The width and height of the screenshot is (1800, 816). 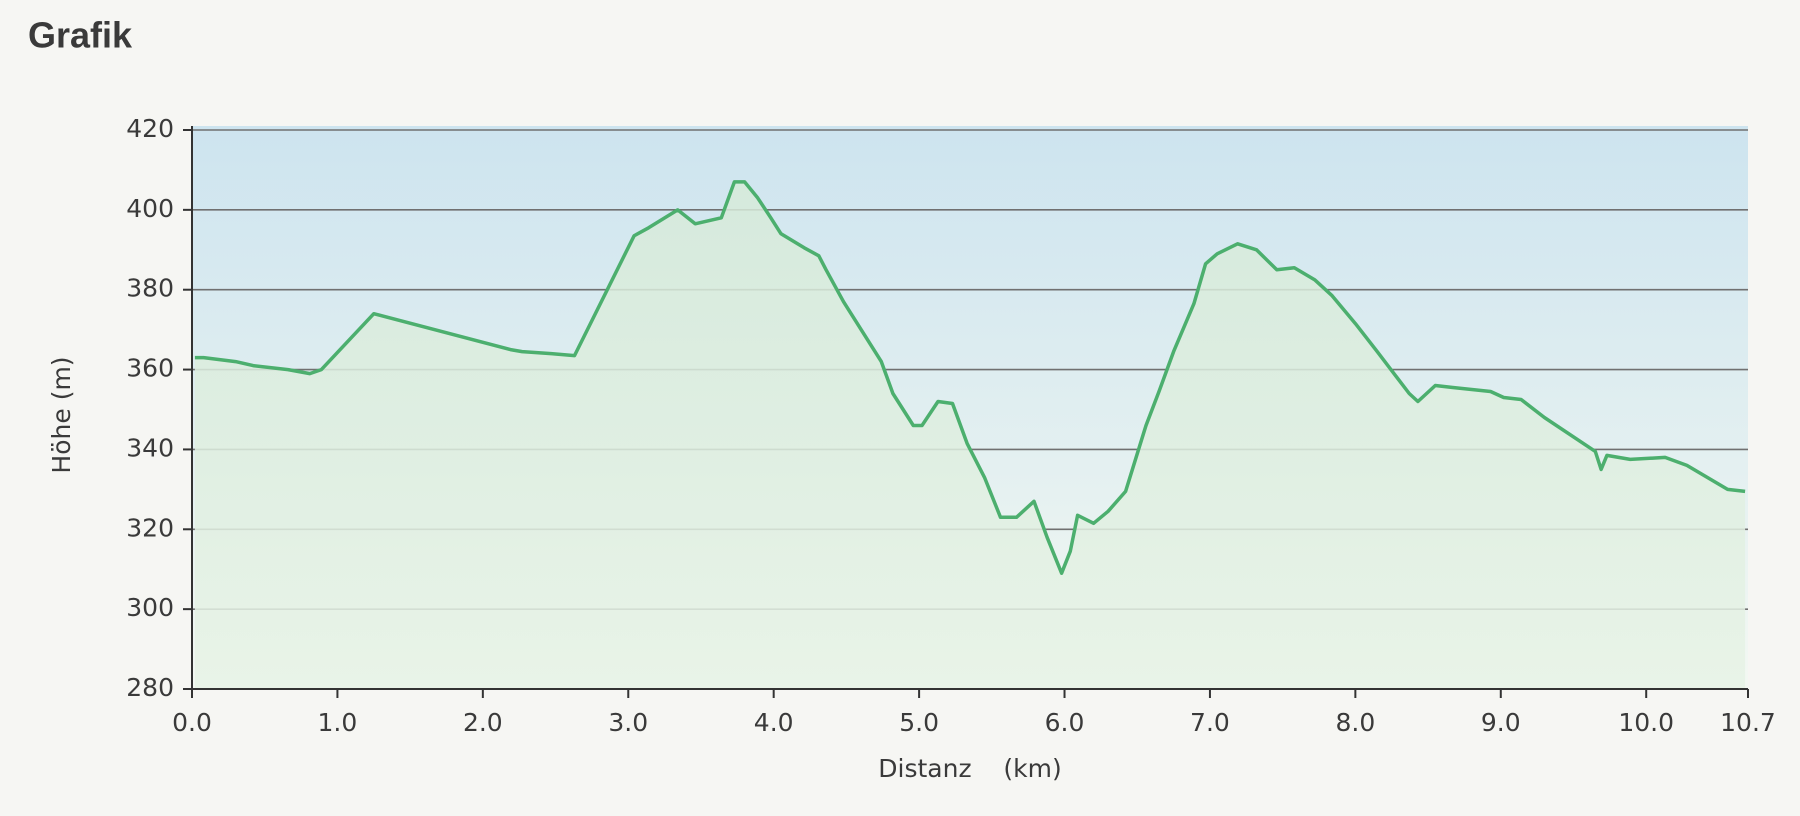 What do you see at coordinates (150, 447) in the screenshot?
I see `y-tick-label: 340` at bounding box center [150, 447].